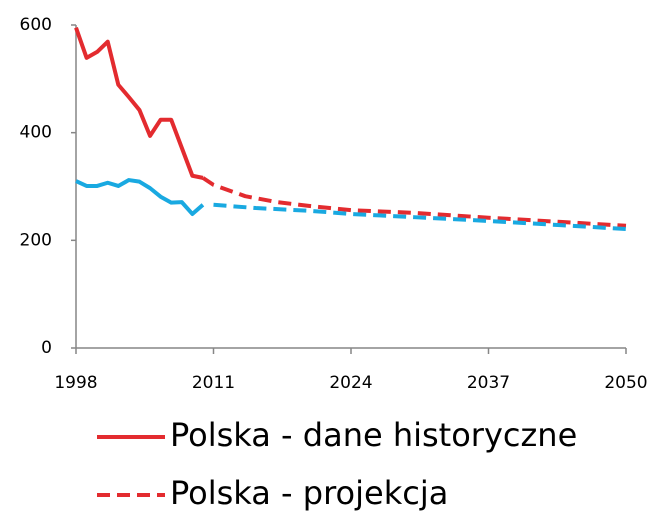  I want to click on legend-label: Polska - dane historyczne, so click(373, 435).